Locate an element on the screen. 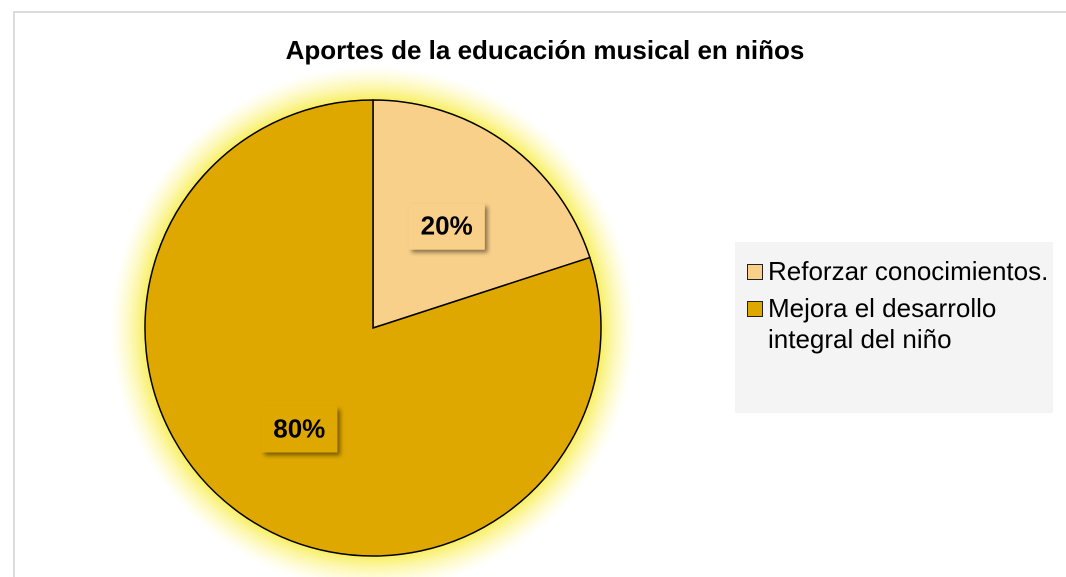  legend-entry: Reforzar conocimientos. is located at coordinates (900, 271).